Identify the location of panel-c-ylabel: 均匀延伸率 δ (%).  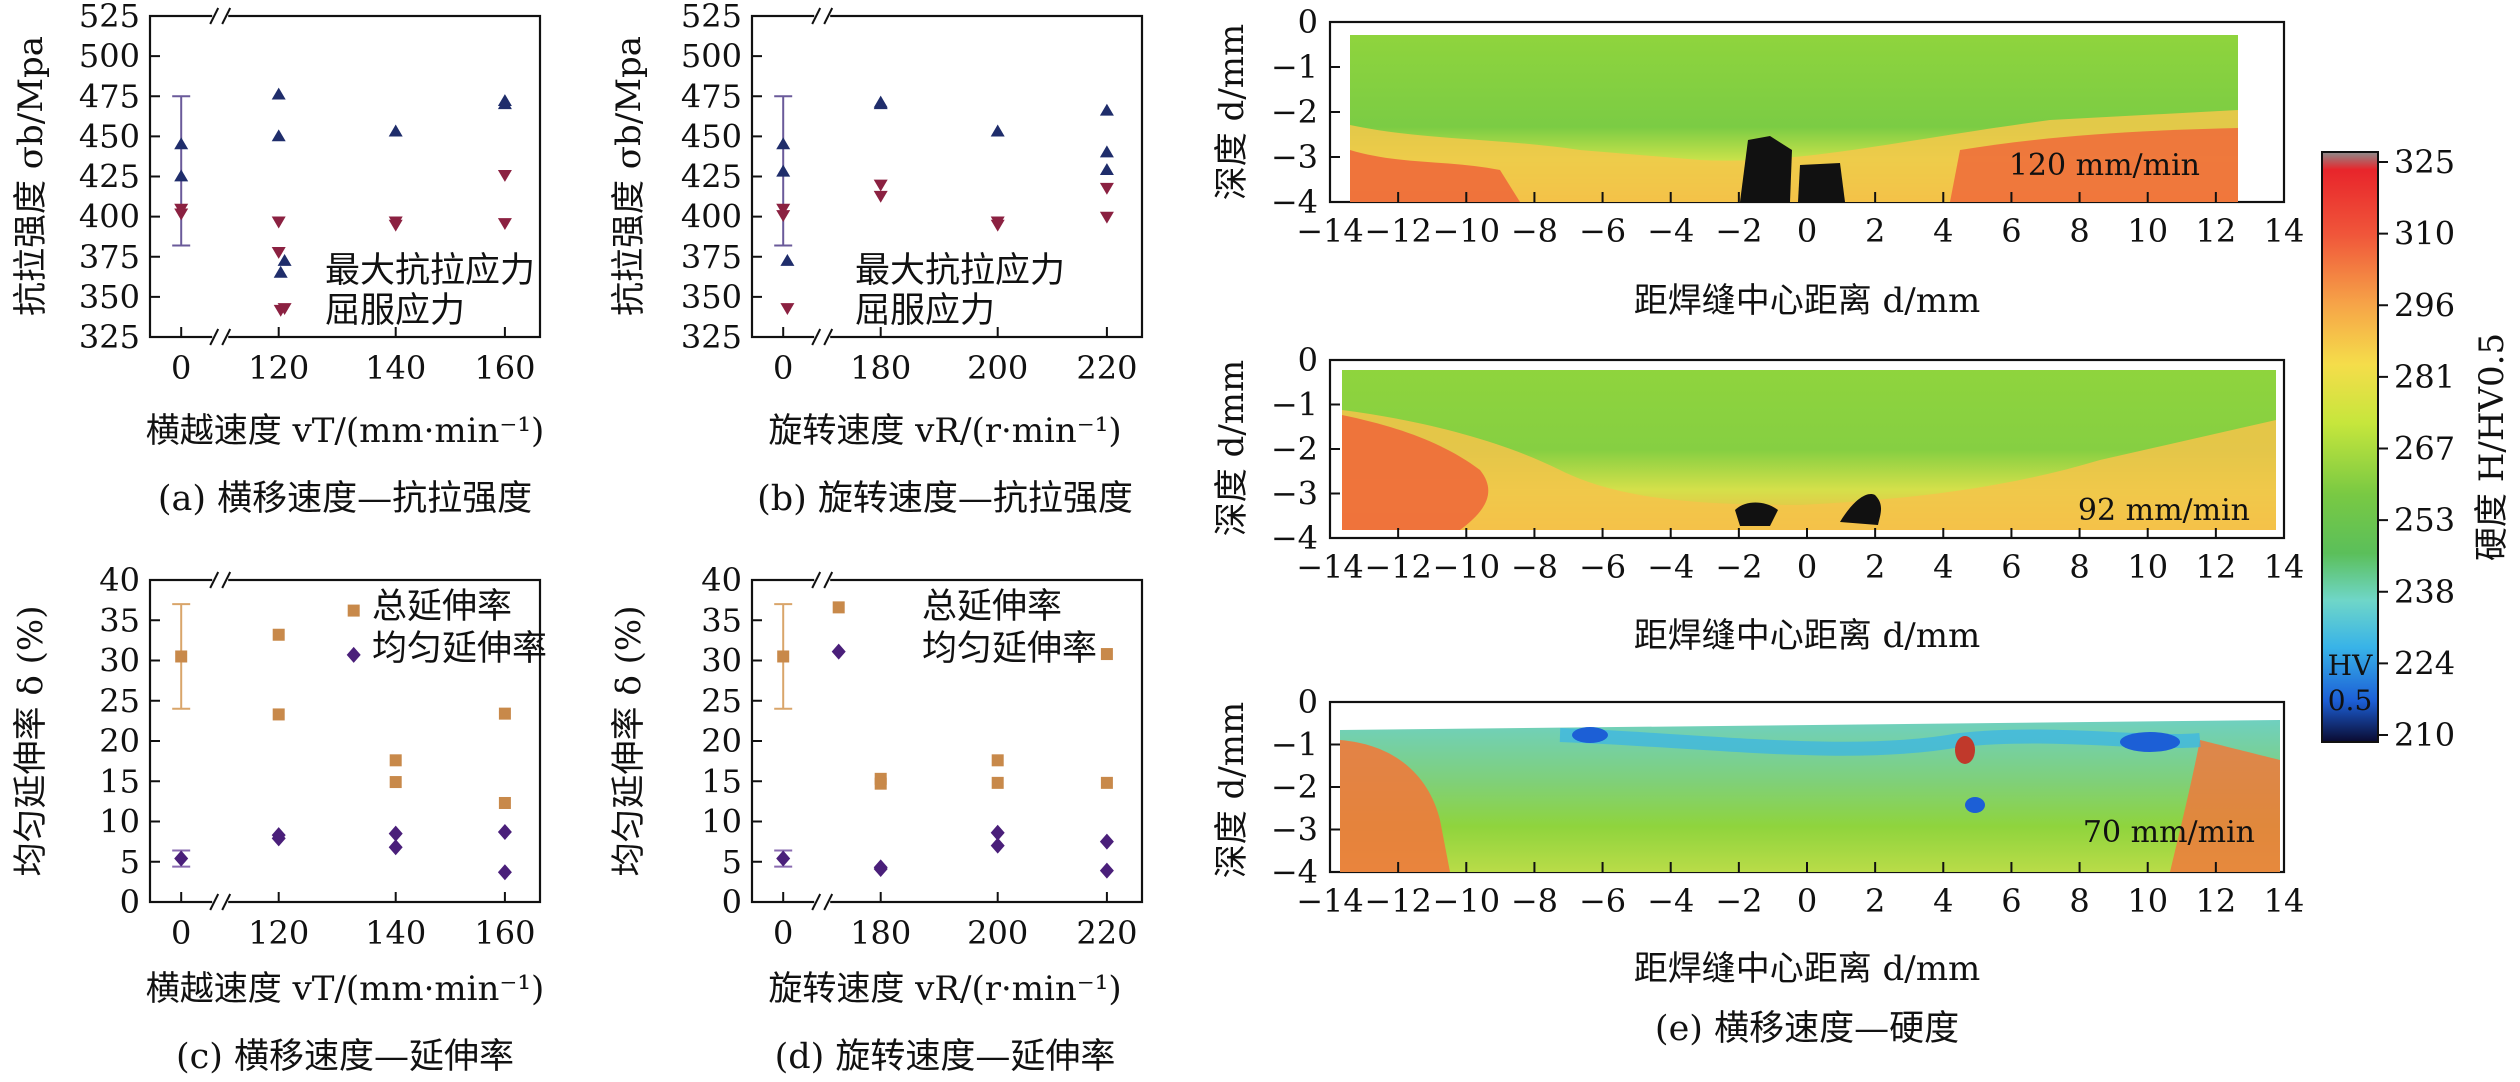
(31, 741).